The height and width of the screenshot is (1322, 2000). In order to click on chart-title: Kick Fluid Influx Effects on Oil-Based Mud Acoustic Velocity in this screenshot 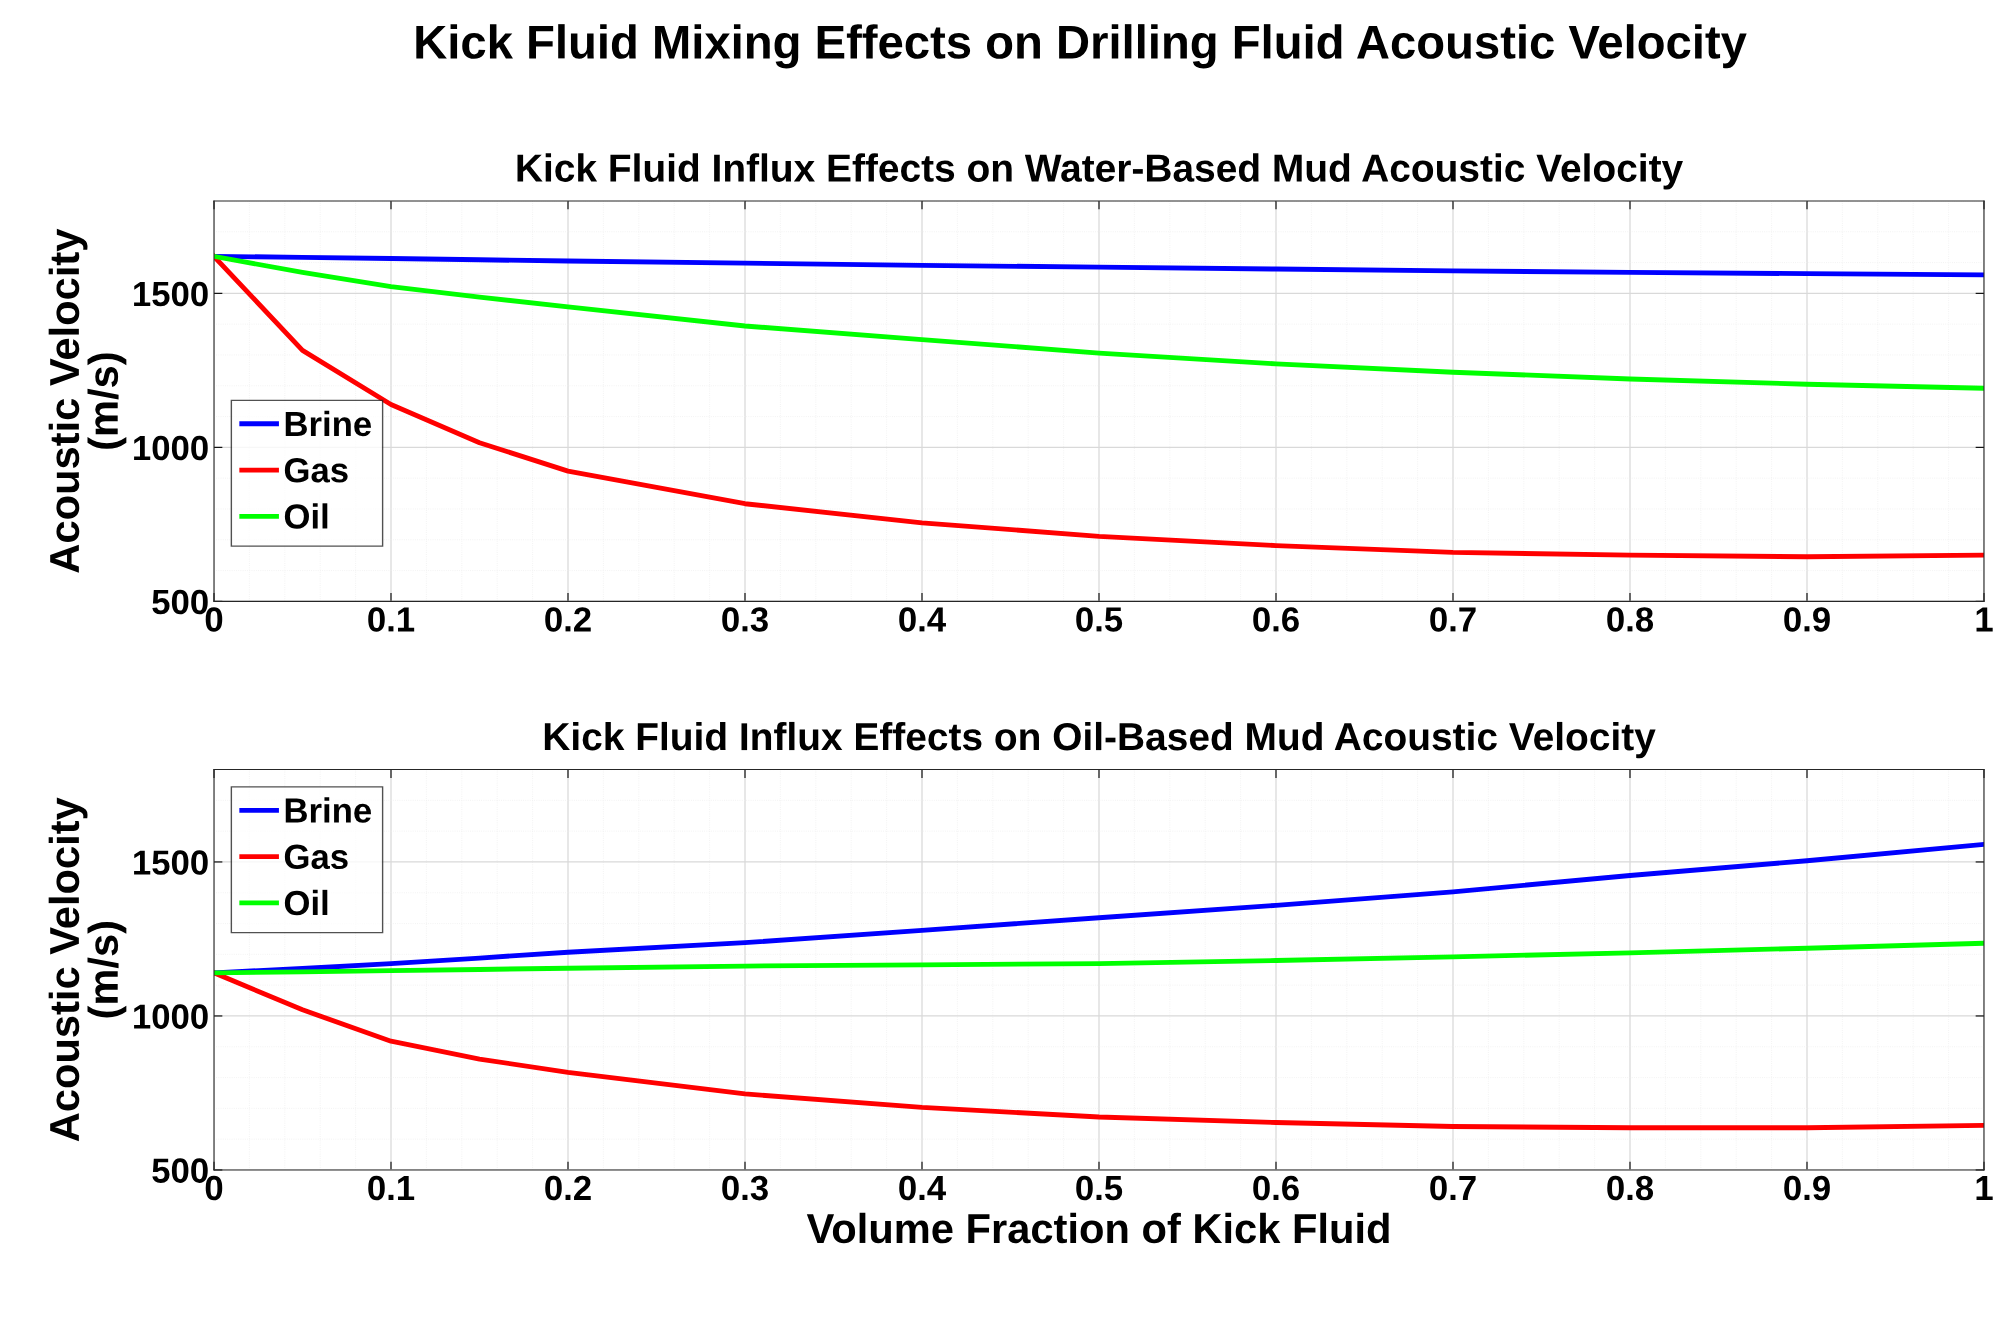, I will do `click(1100, 740)`.